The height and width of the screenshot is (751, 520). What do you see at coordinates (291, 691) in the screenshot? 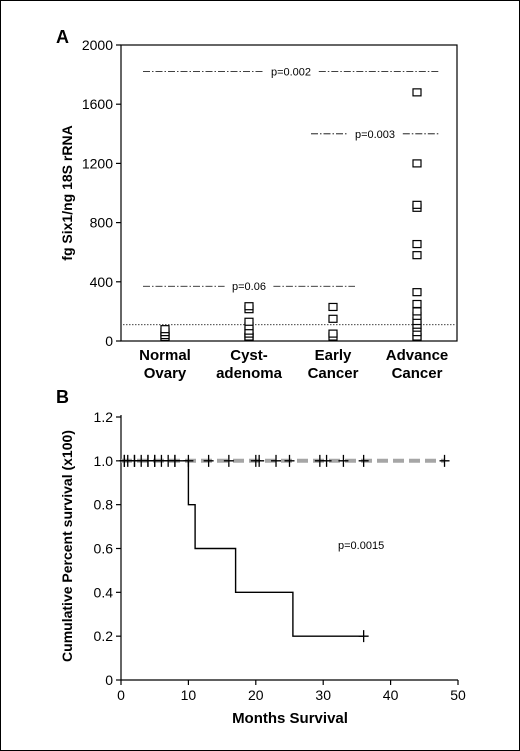
I see `panel-b-x-ticks: 0 10 20 30 40 50` at bounding box center [291, 691].